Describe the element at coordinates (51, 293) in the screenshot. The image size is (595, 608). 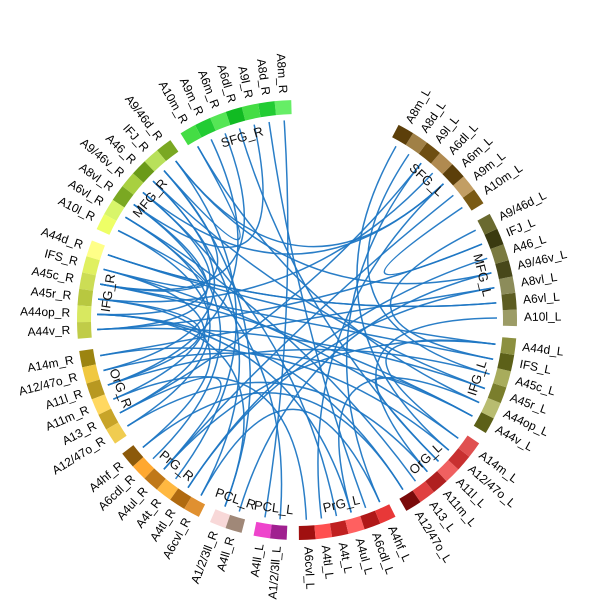
I see `subregion-label: A45r_R` at that location.